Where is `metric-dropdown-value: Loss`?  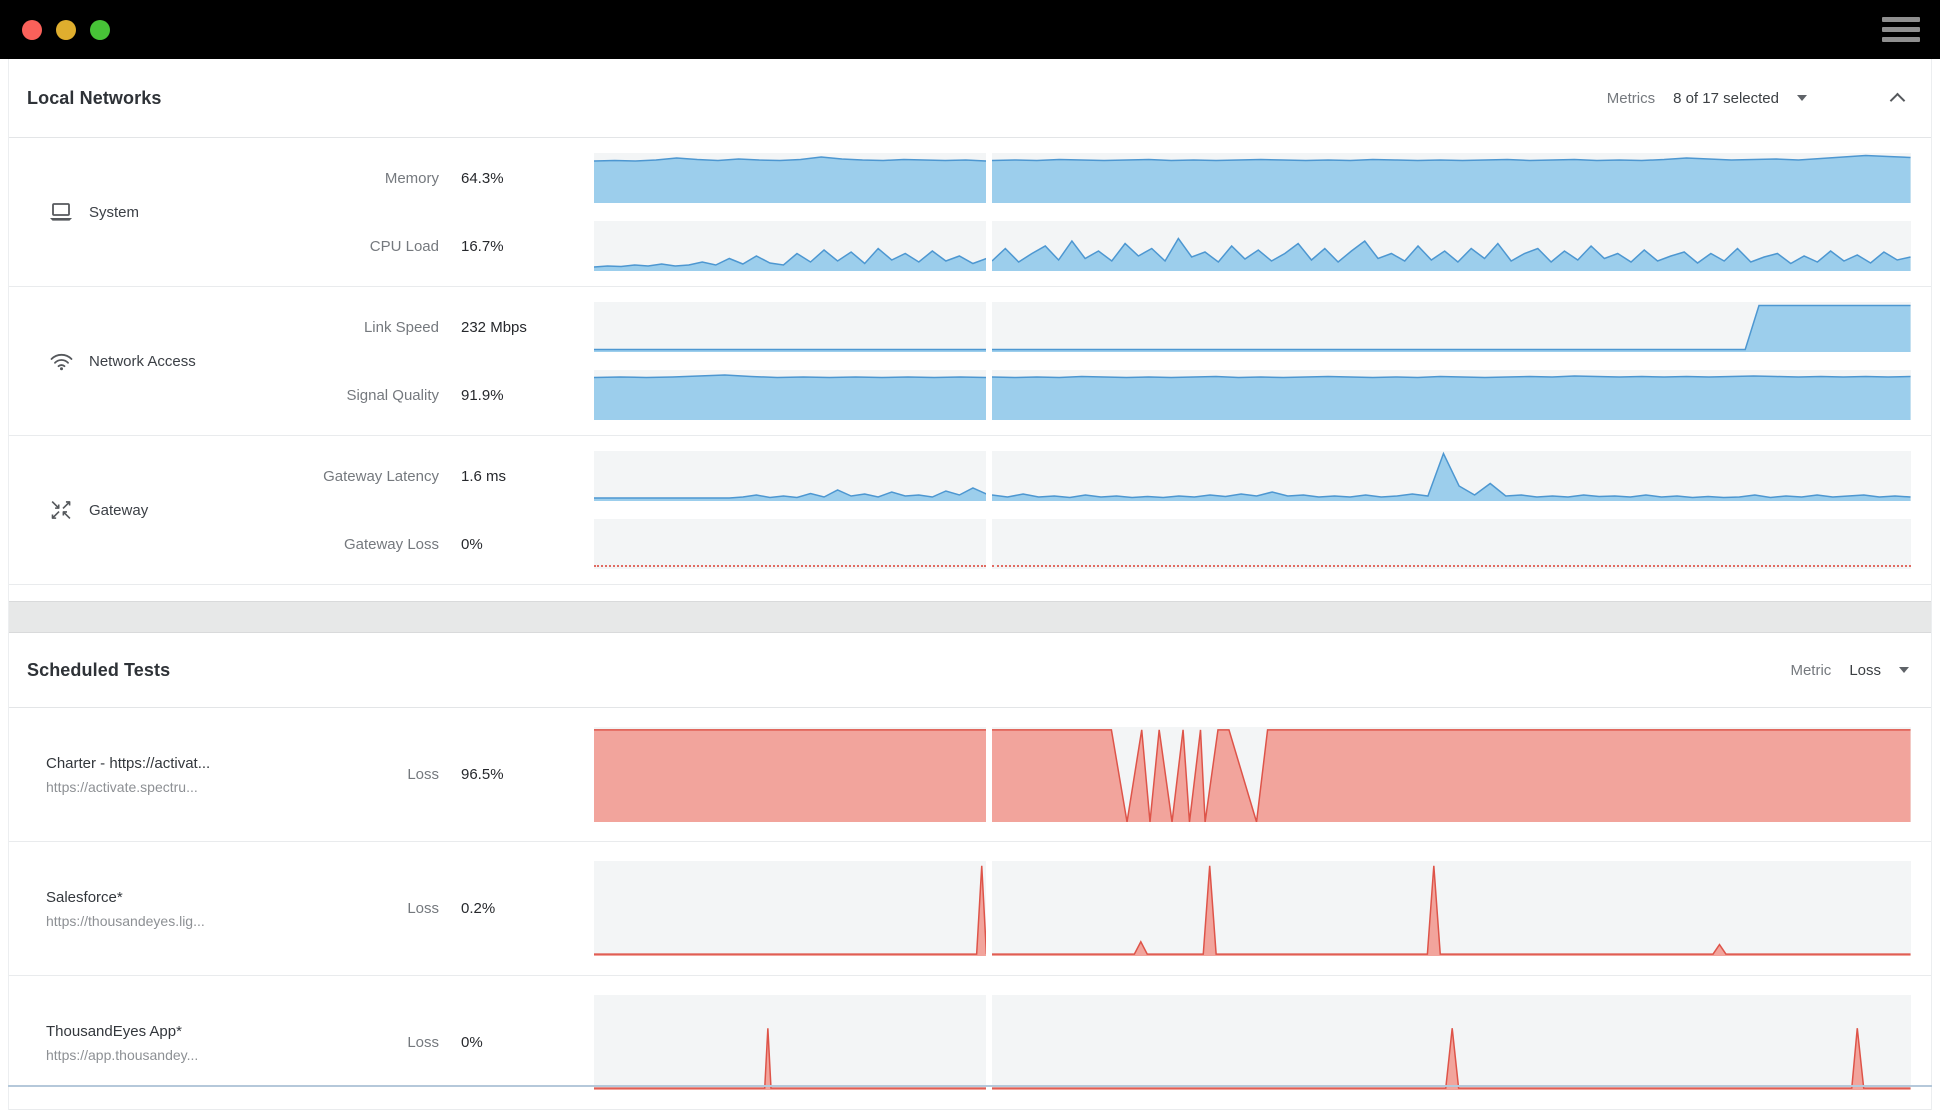
metric-dropdown-value: Loss is located at coordinates (1865, 670).